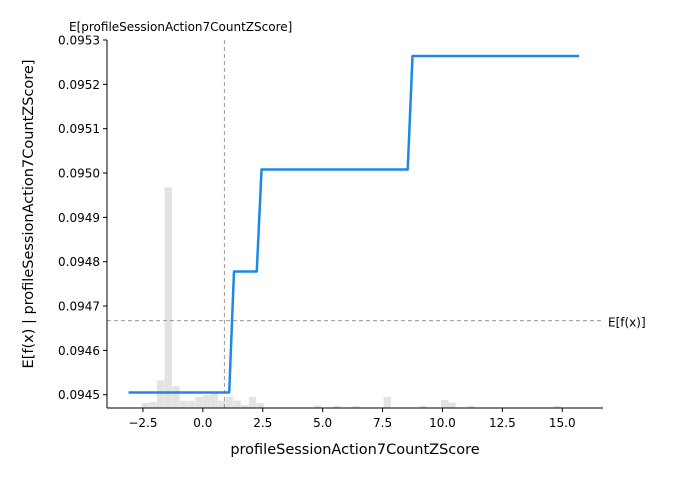 The image size is (675, 477). I want to click on x-tick-label: 12.5, so click(502, 423).